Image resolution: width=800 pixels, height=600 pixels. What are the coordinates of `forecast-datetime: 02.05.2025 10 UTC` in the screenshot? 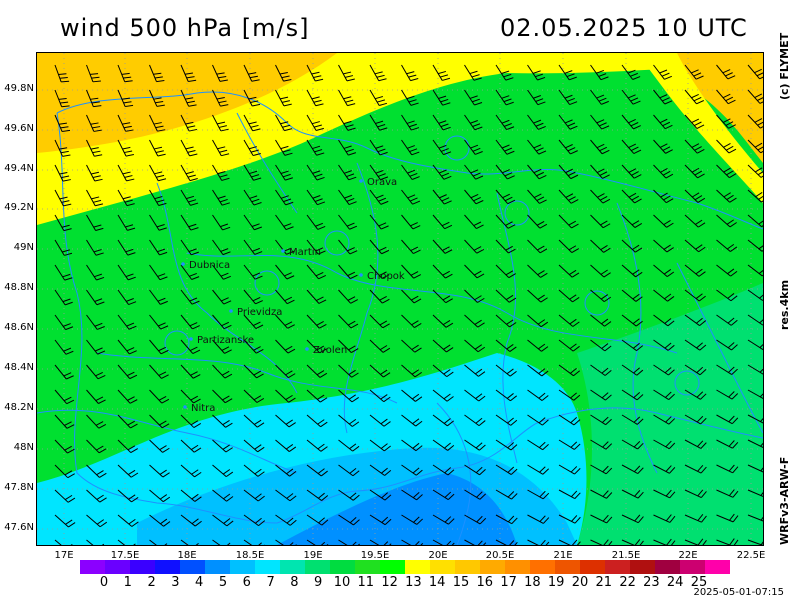 It's located at (624, 28).